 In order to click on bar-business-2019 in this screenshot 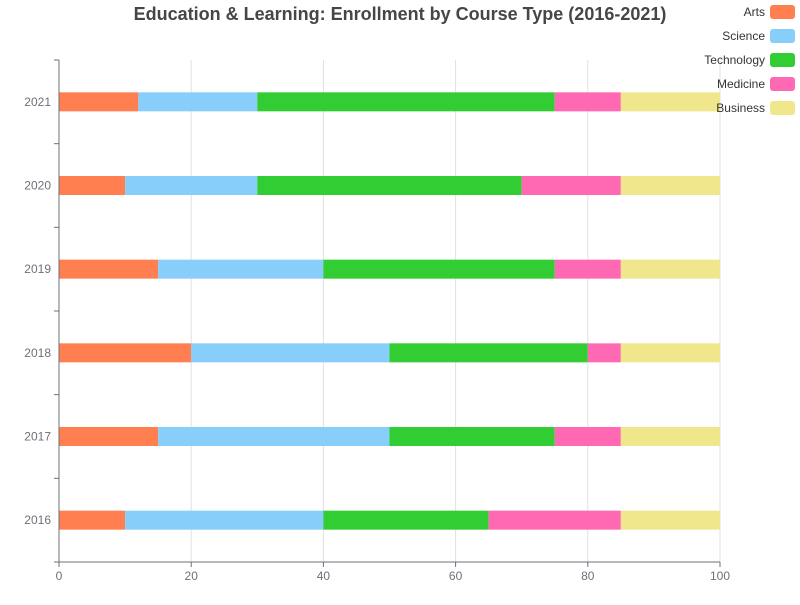, I will do `click(670, 269)`.